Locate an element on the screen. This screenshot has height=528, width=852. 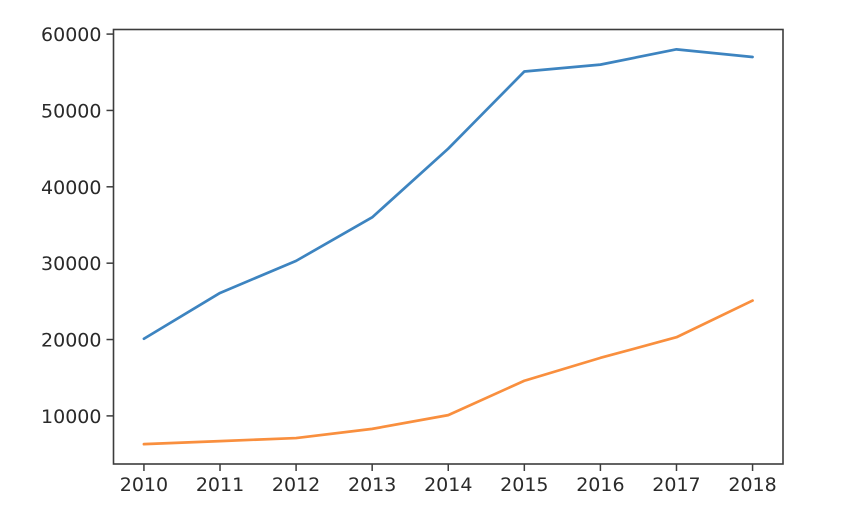
x-tick-label: 2017 is located at coordinates (676, 485).